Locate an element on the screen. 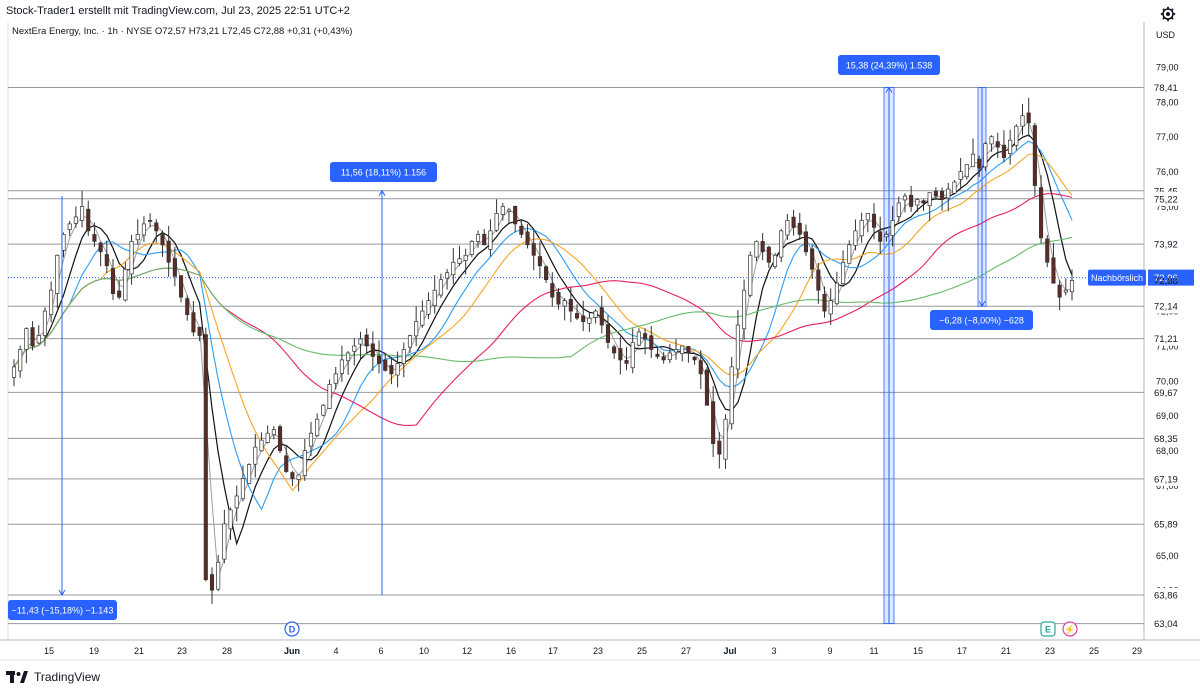  x-tick-label: Jun is located at coordinates (292, 651).